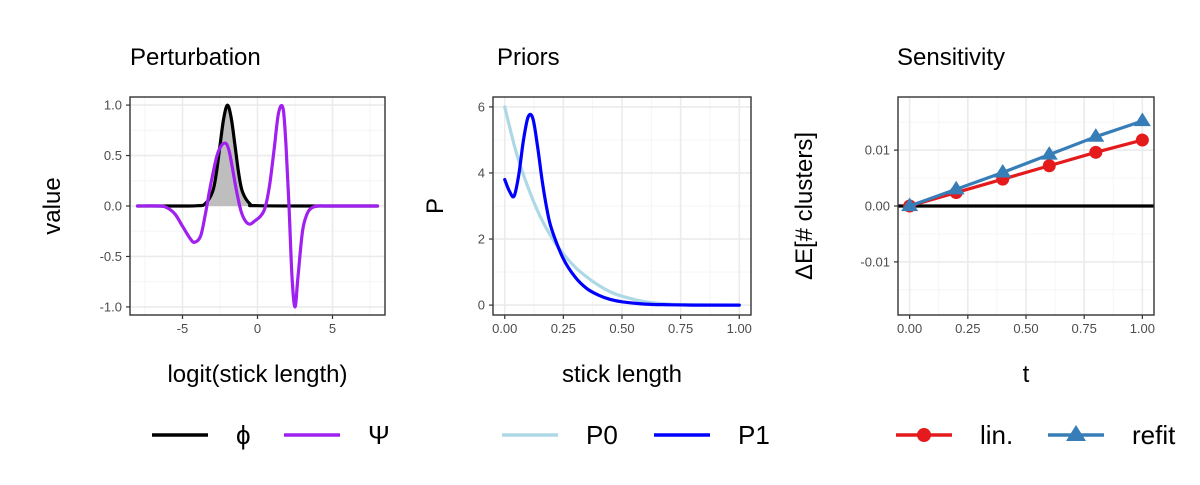  I want to click on legend-label: refit, so click(1154, 435).